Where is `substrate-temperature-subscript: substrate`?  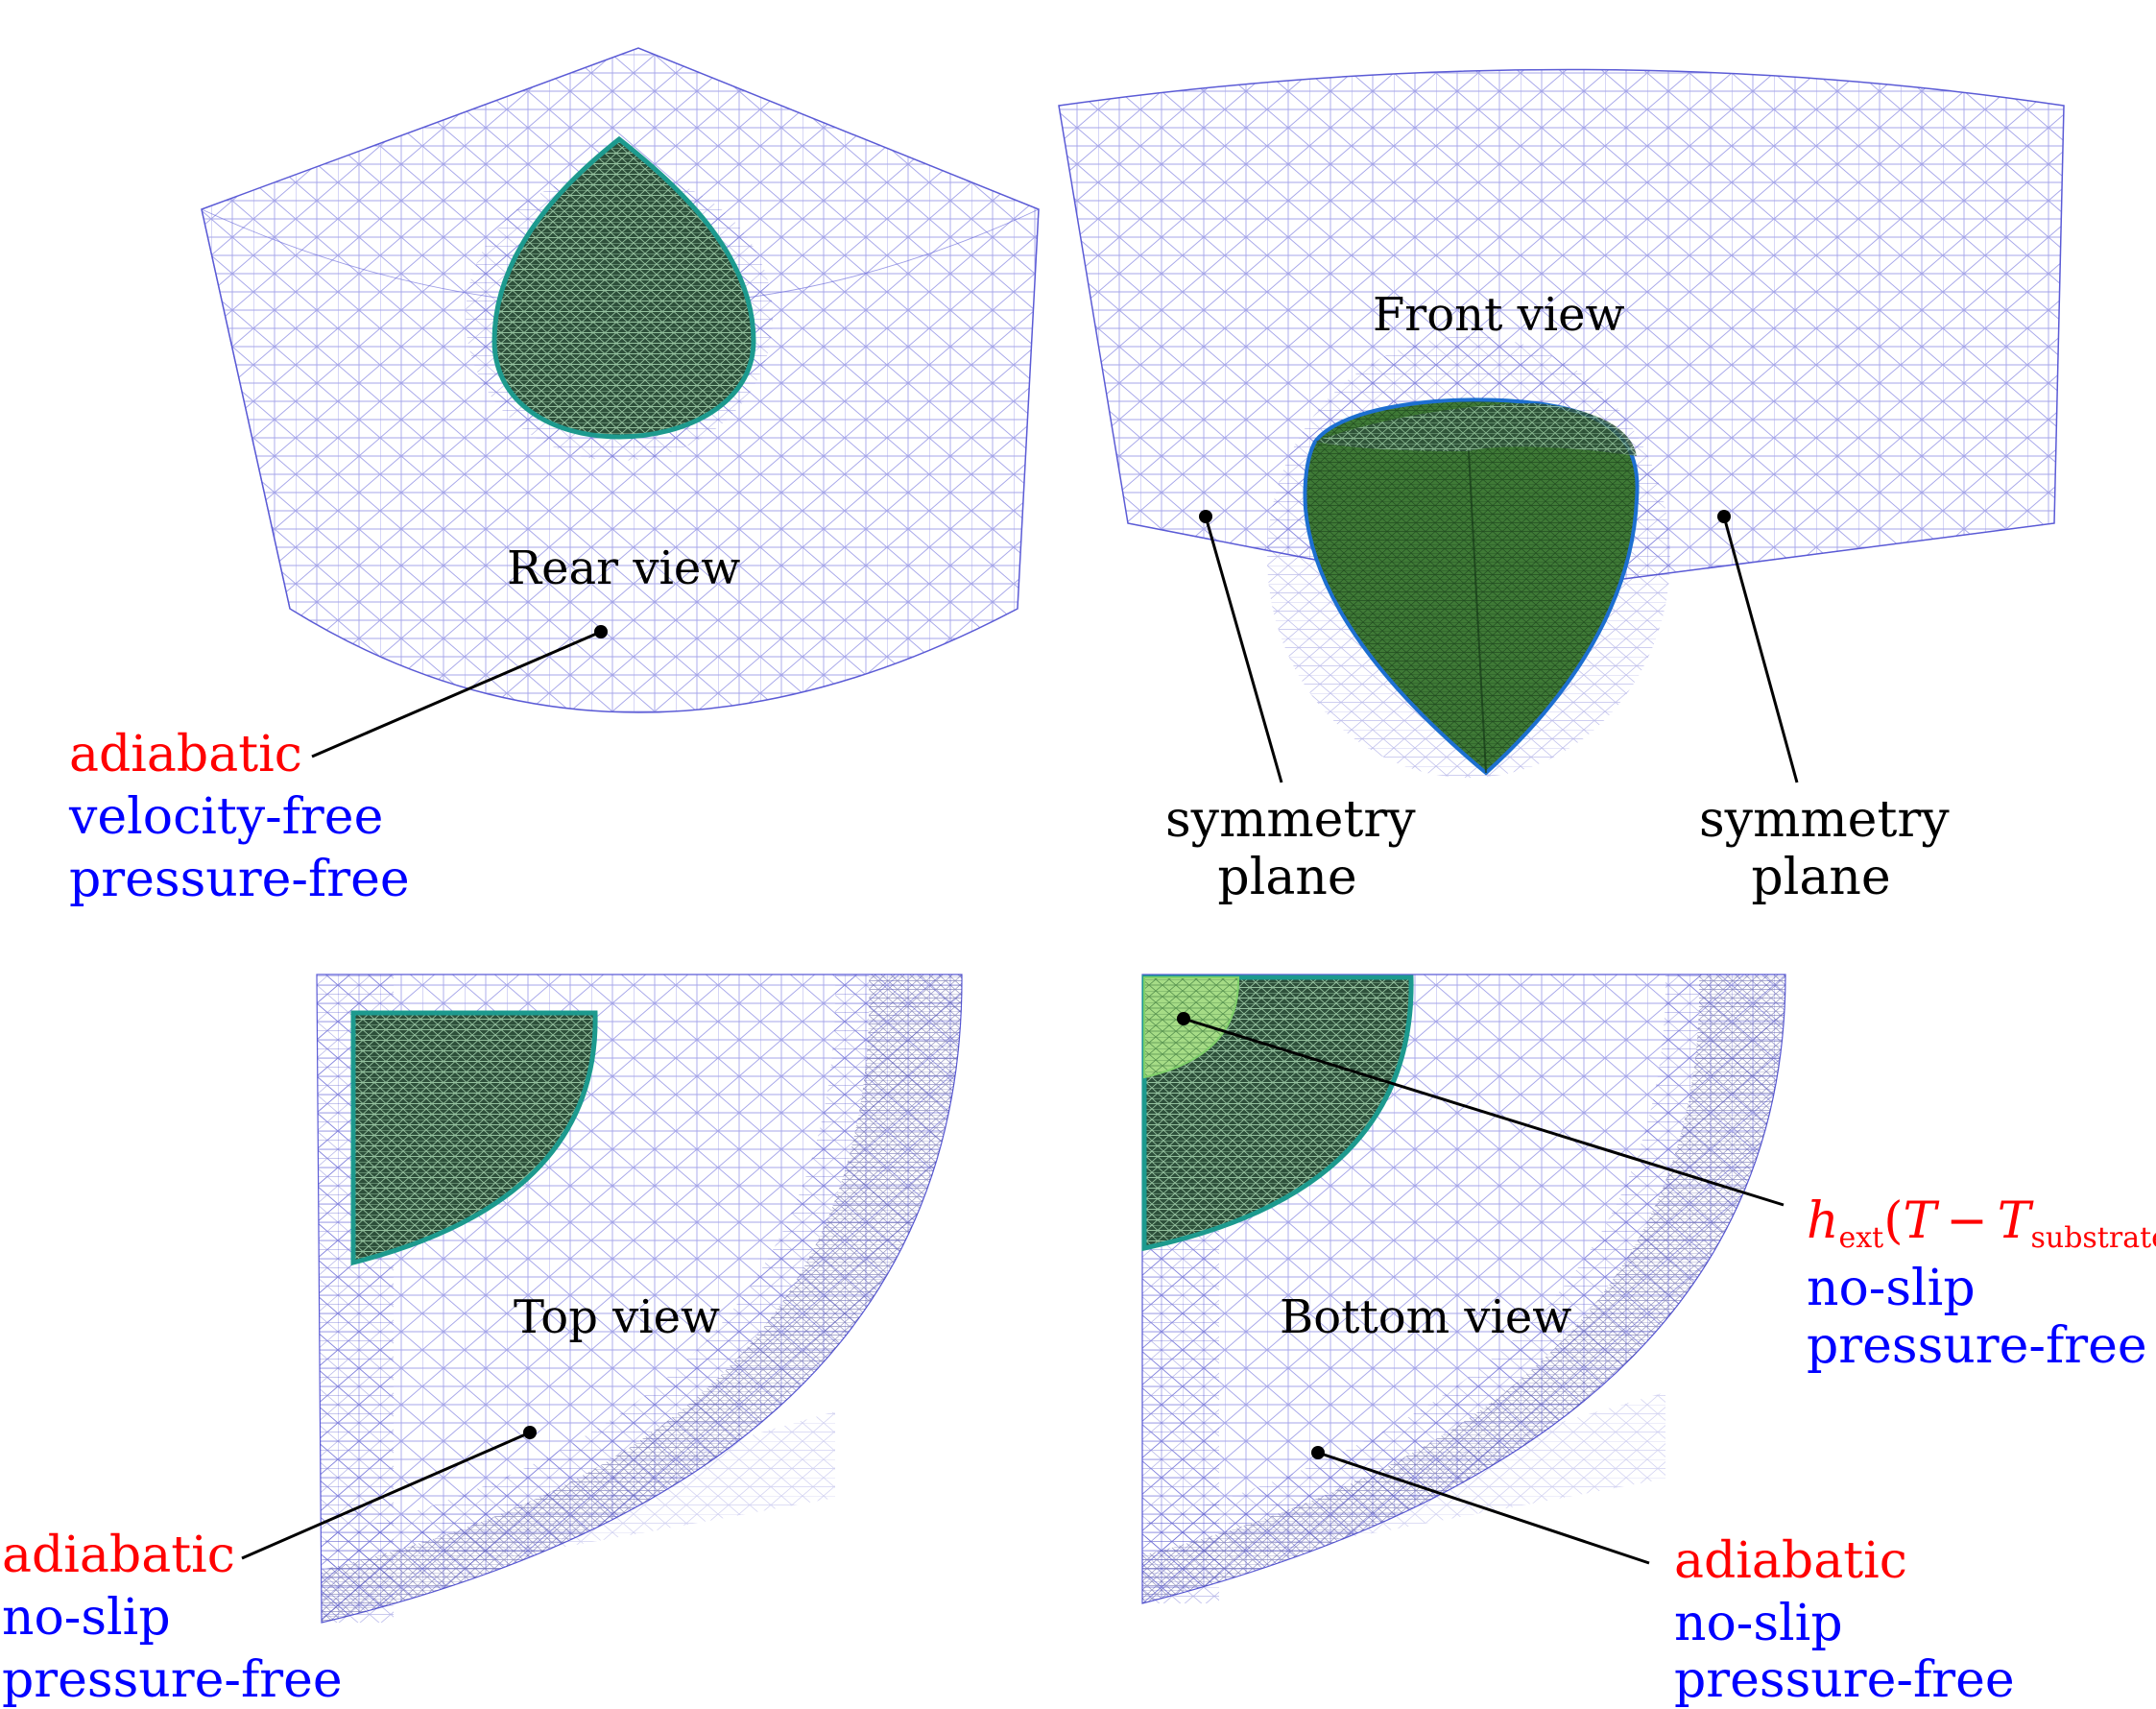
substrate-temperature-subscript: substrate is located at coordinates (2093, 1238).